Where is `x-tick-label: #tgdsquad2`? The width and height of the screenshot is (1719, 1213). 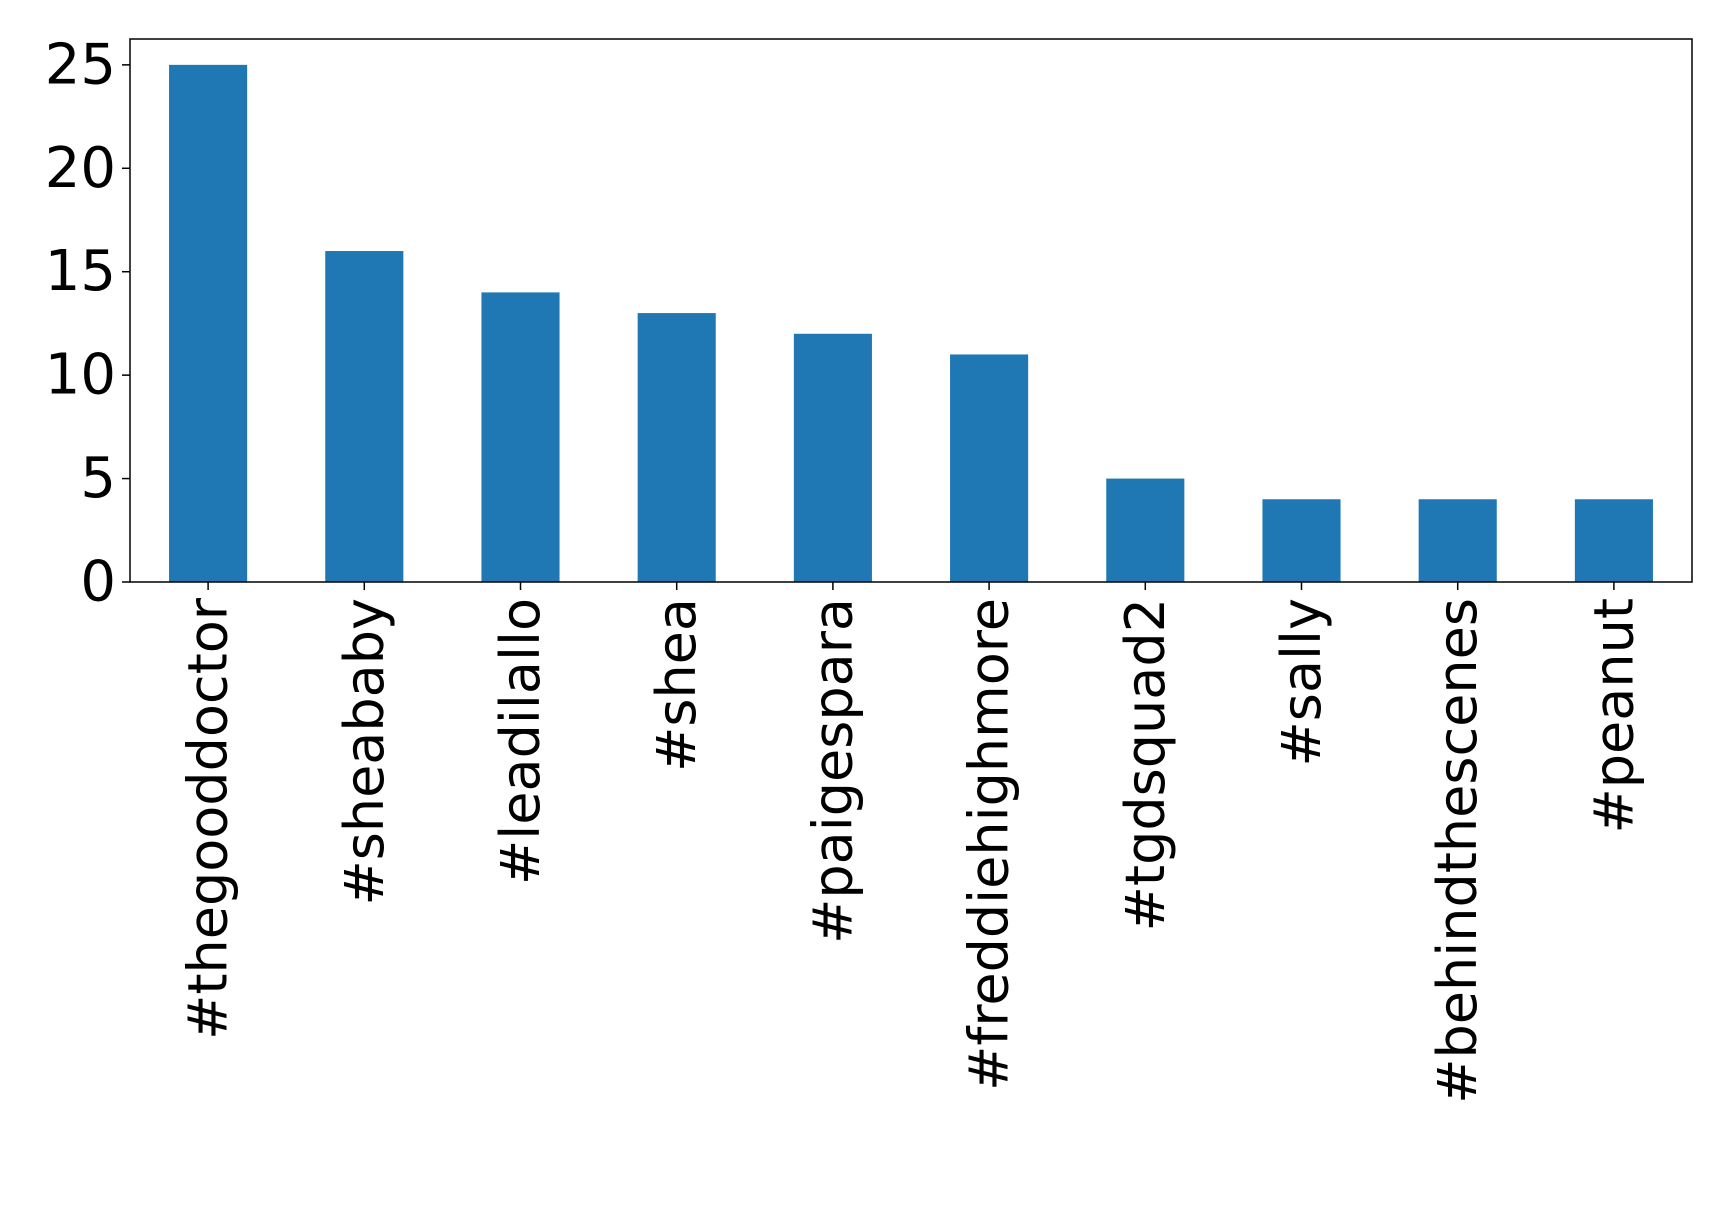
x-tick-label: #tgdsquad2 is located at coordinates (1145, 764).